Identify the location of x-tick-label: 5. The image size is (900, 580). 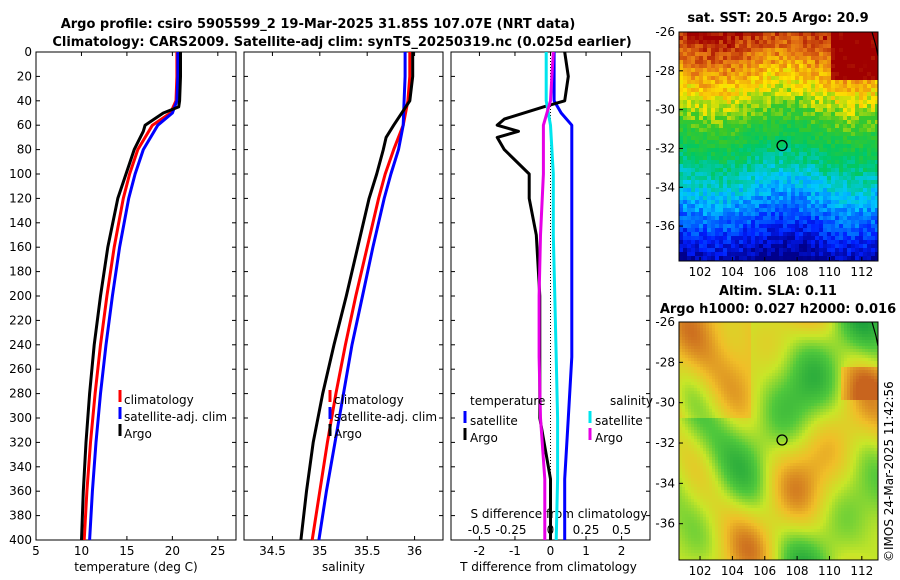
(36, 551).